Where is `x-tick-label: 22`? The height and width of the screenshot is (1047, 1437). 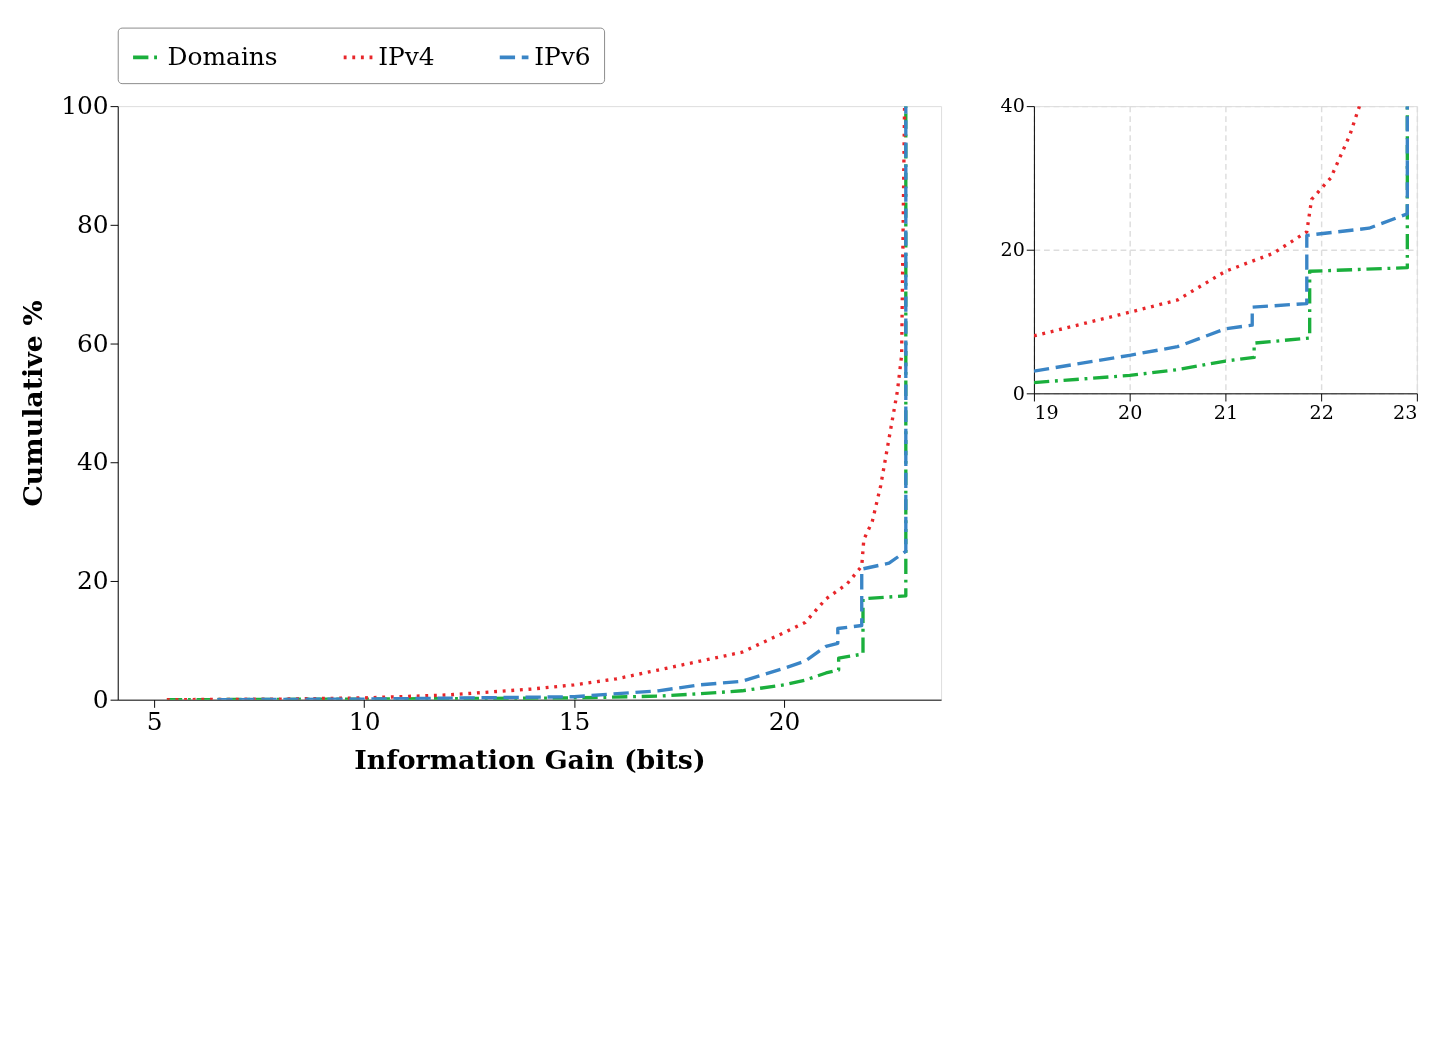 x-tick-label: 22 is located at coordinates (1321, 412).